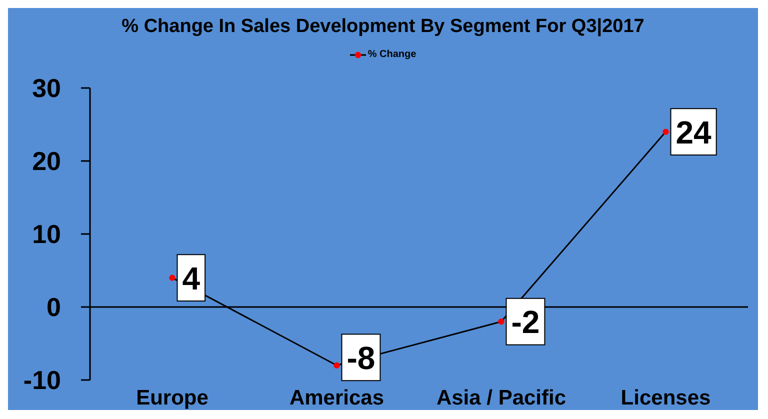  Describe the element at coordinates (46, 161) in the screenshot. I see `y-tick-label: 20` at that location.